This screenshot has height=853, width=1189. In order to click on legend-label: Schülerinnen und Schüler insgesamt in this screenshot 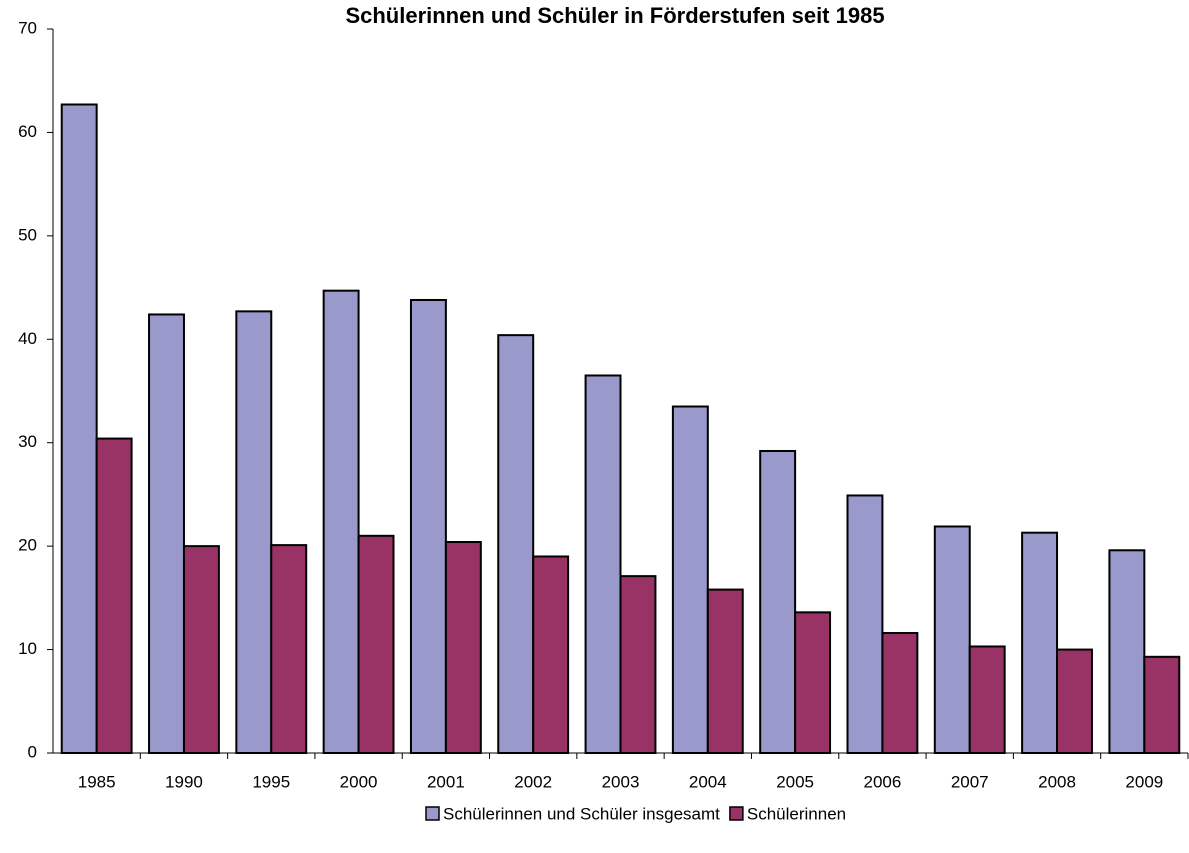, I will do `click(581, 813)`.